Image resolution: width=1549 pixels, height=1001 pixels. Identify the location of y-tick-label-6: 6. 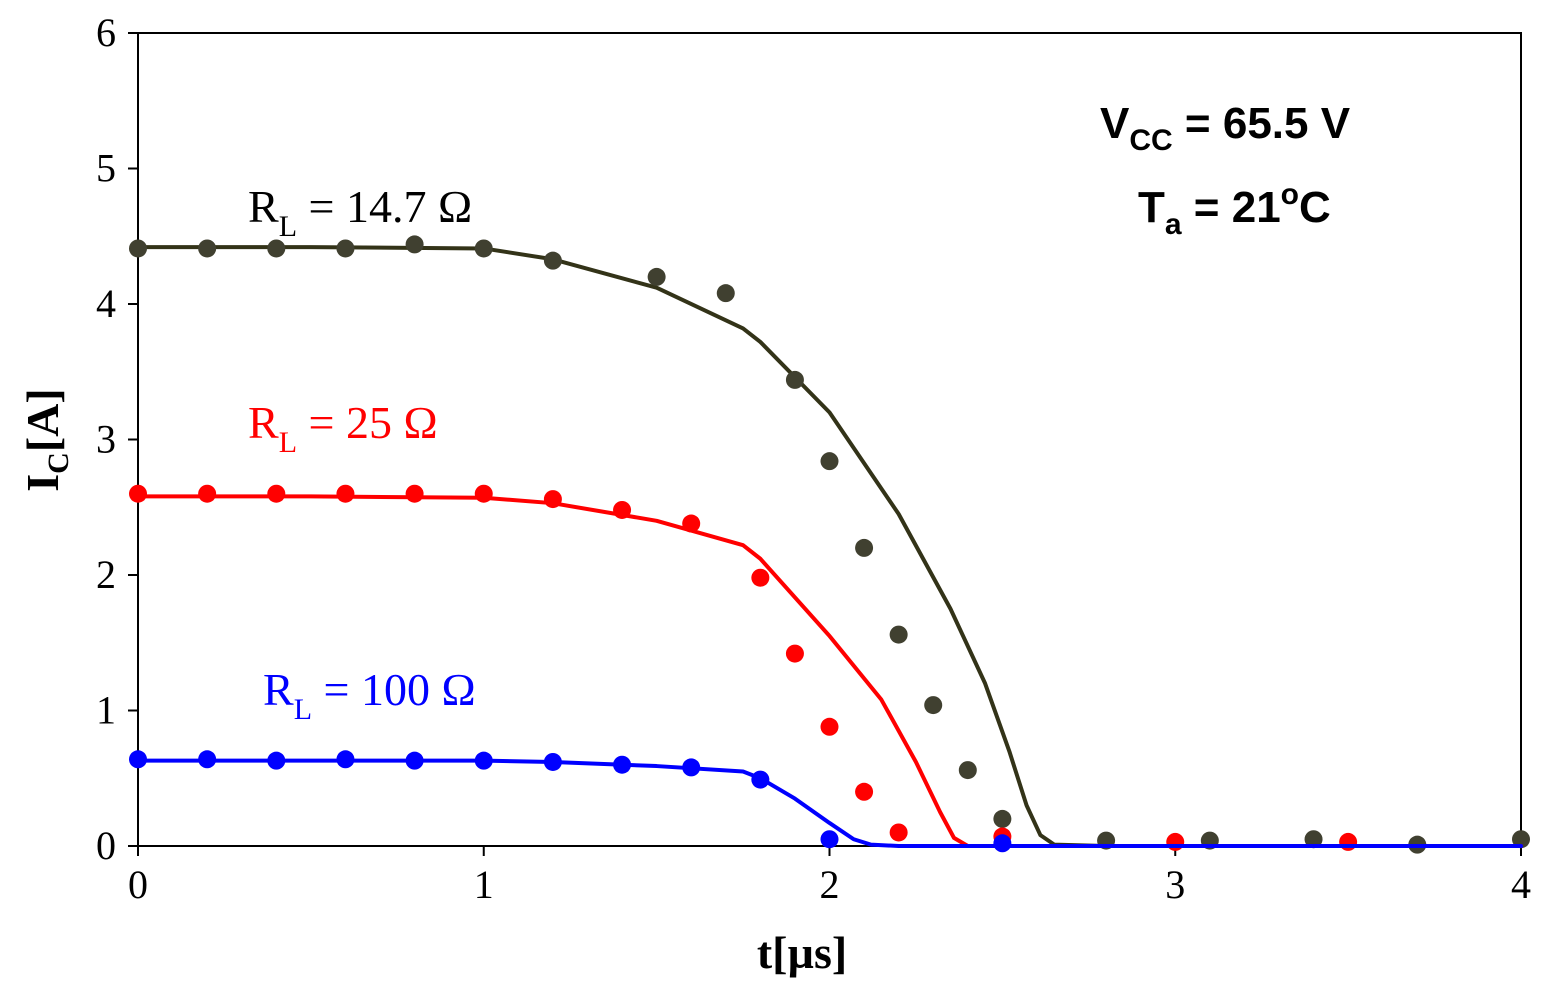
(106, 32).